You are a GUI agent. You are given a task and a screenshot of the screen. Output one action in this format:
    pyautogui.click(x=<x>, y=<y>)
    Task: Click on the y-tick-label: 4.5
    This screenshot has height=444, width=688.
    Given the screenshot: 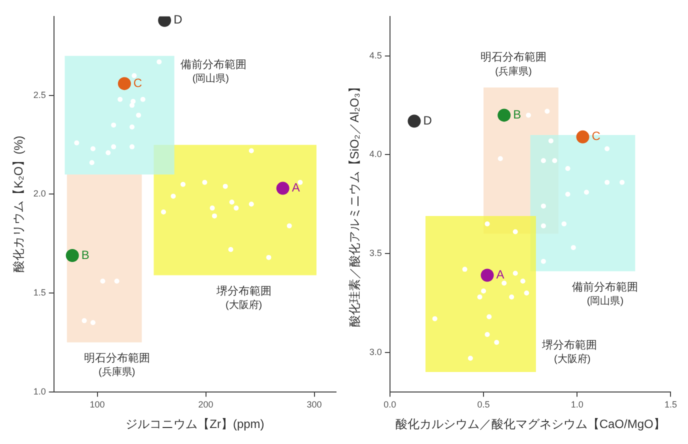 What is the action you would take?
    pyautogui.click(x=375, y=55)
    